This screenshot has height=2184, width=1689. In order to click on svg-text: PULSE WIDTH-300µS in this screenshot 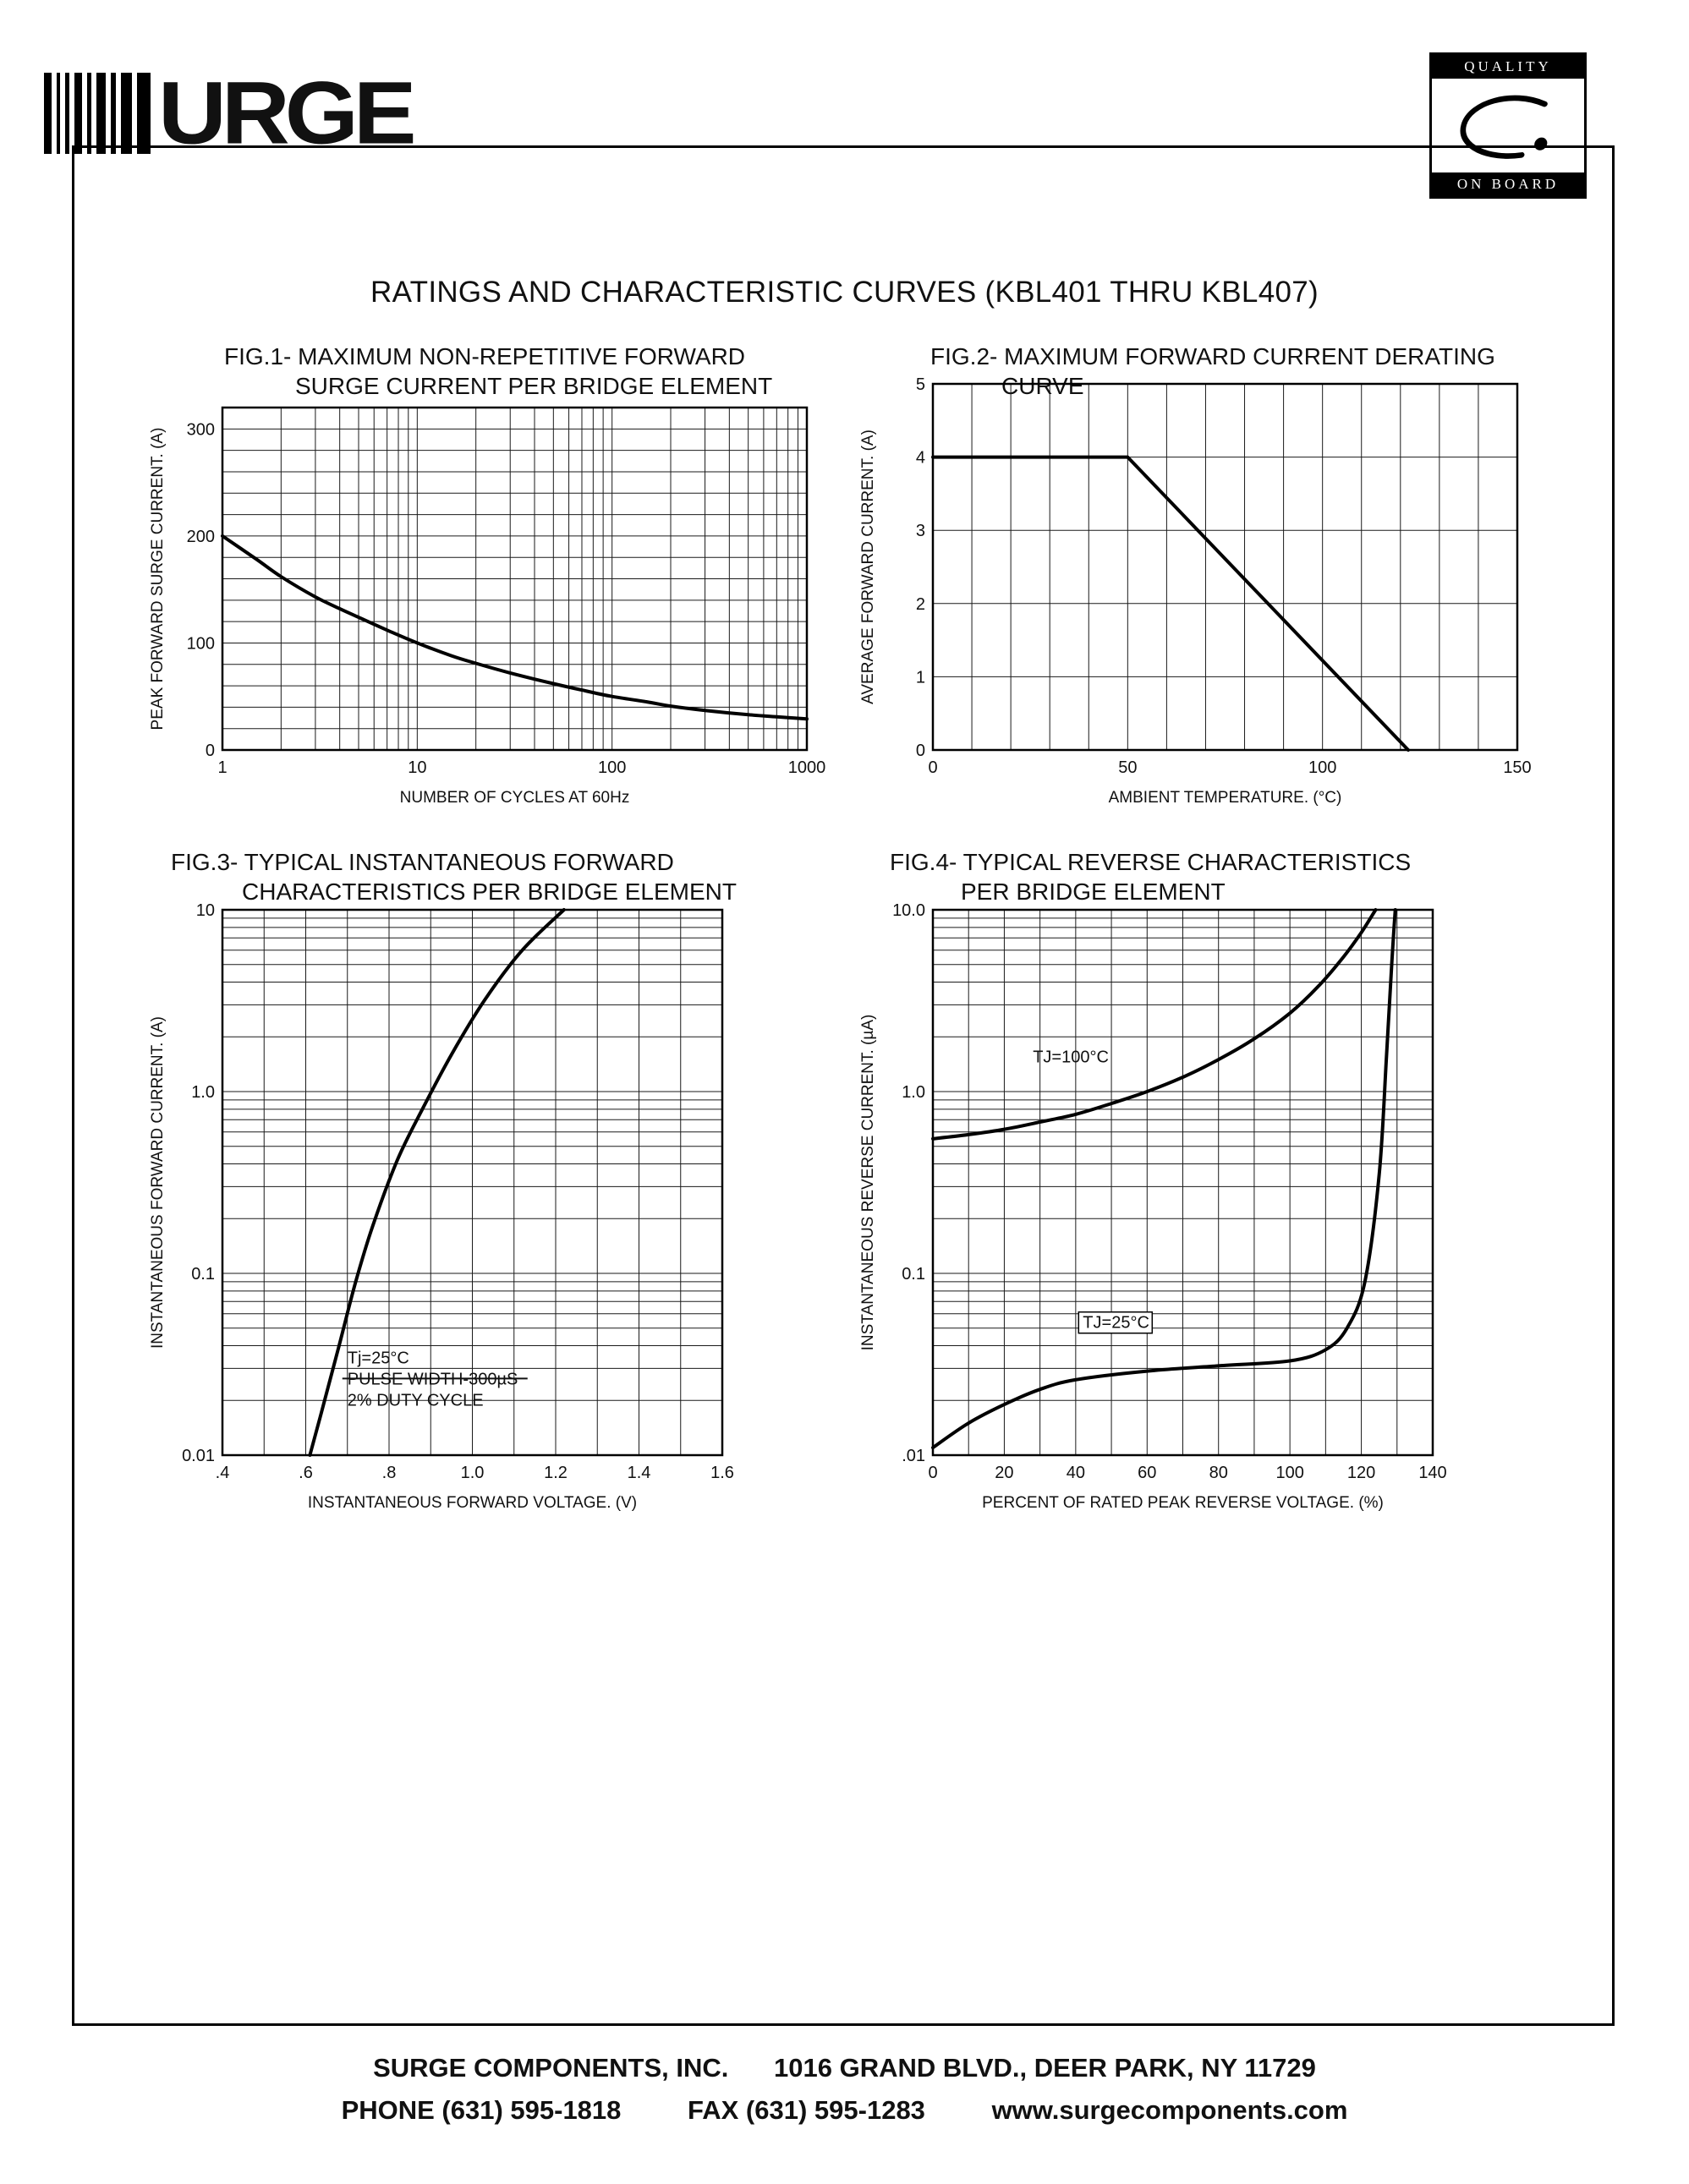, I will do `click(433, 1379)`.